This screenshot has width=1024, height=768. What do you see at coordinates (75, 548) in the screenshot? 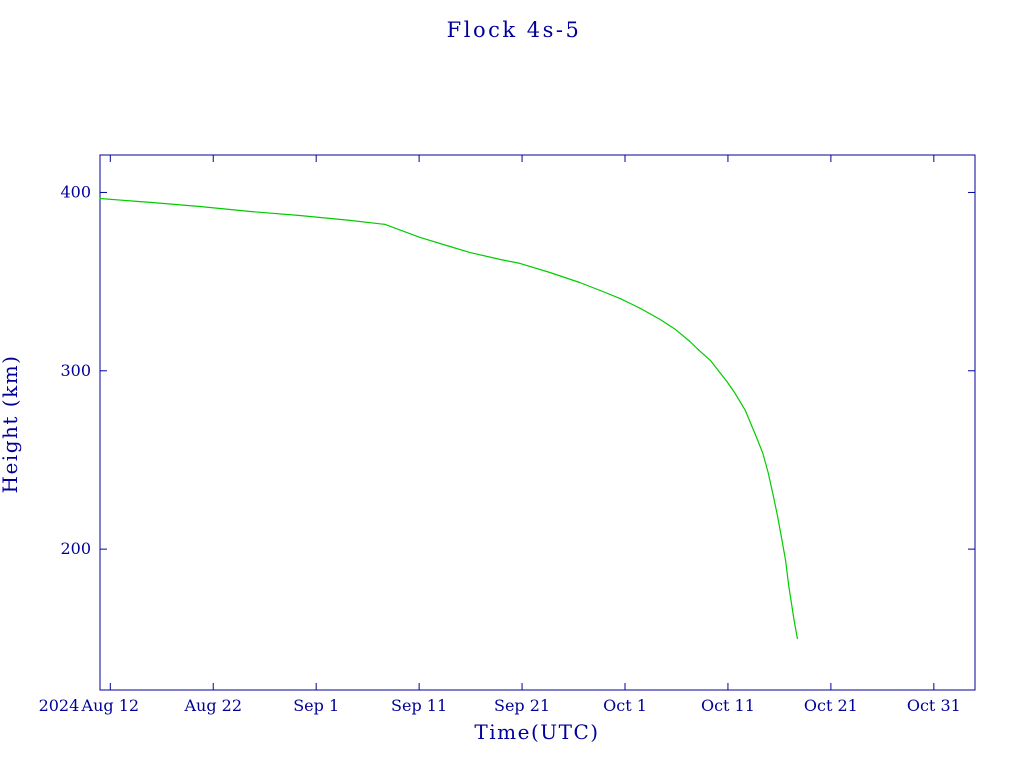
I see `y-tick-label: 200` at bounding box center [75, 548].